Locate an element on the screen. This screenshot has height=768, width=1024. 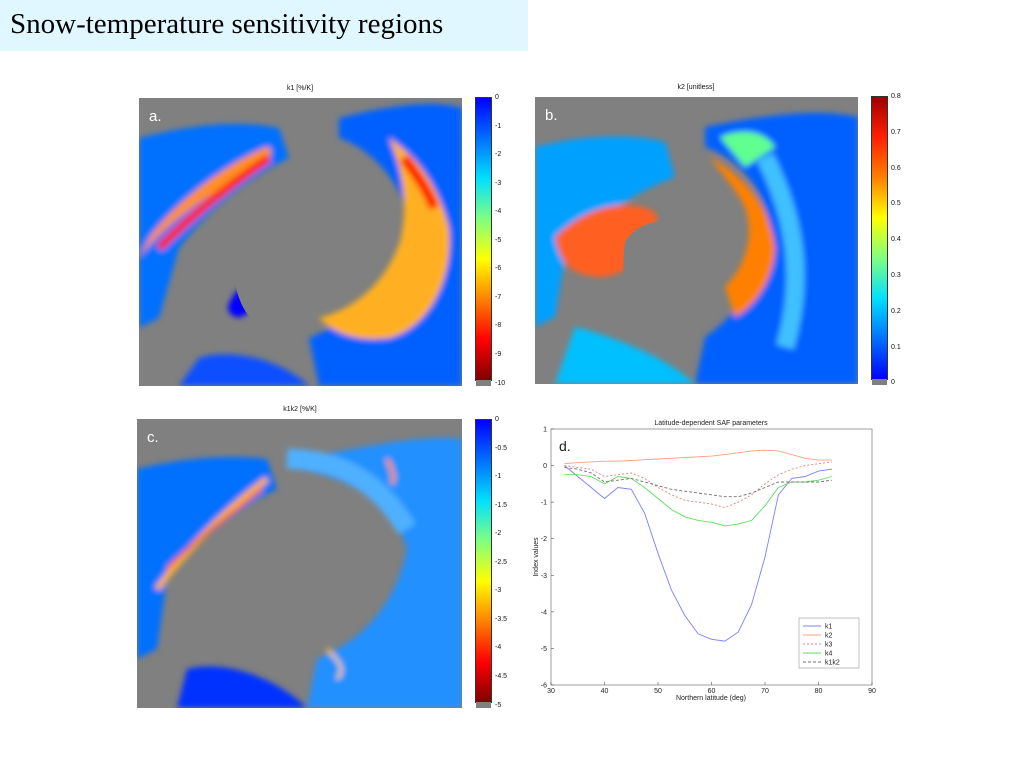
cbar-c-tick: -4 is located at coordinates (498, 647).